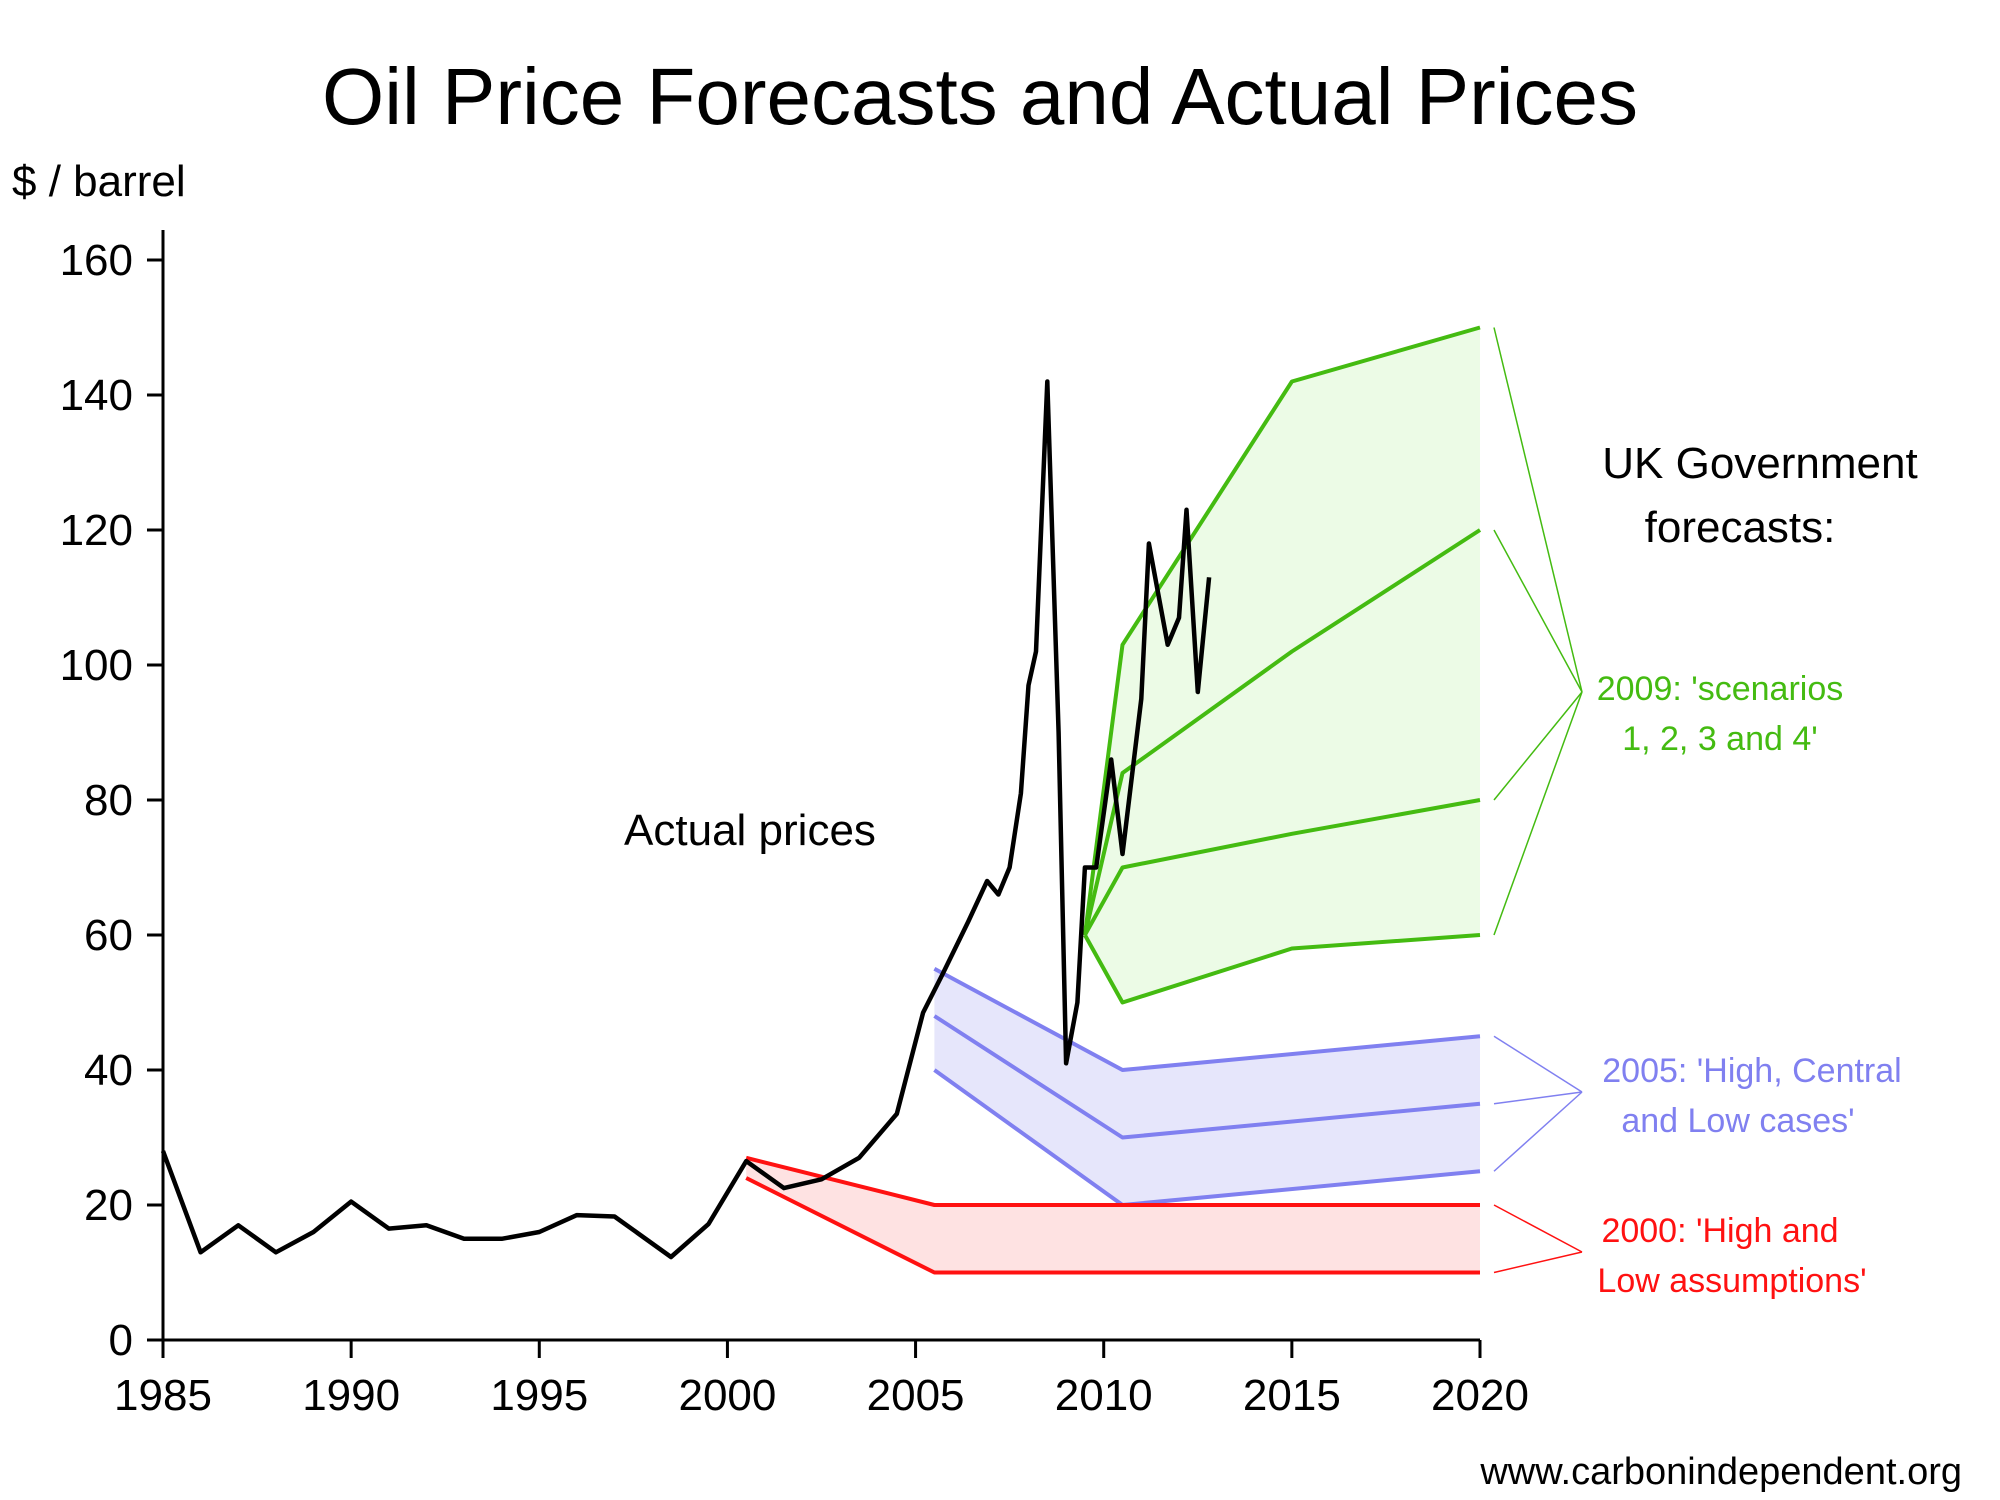 The height and width of the screenshot is (1500, 2000). What do you see at coordinates (1759, 463) in the screenshot?
I see `uk-government-label-line1: UK Government` at bounding box center [1759, 463].